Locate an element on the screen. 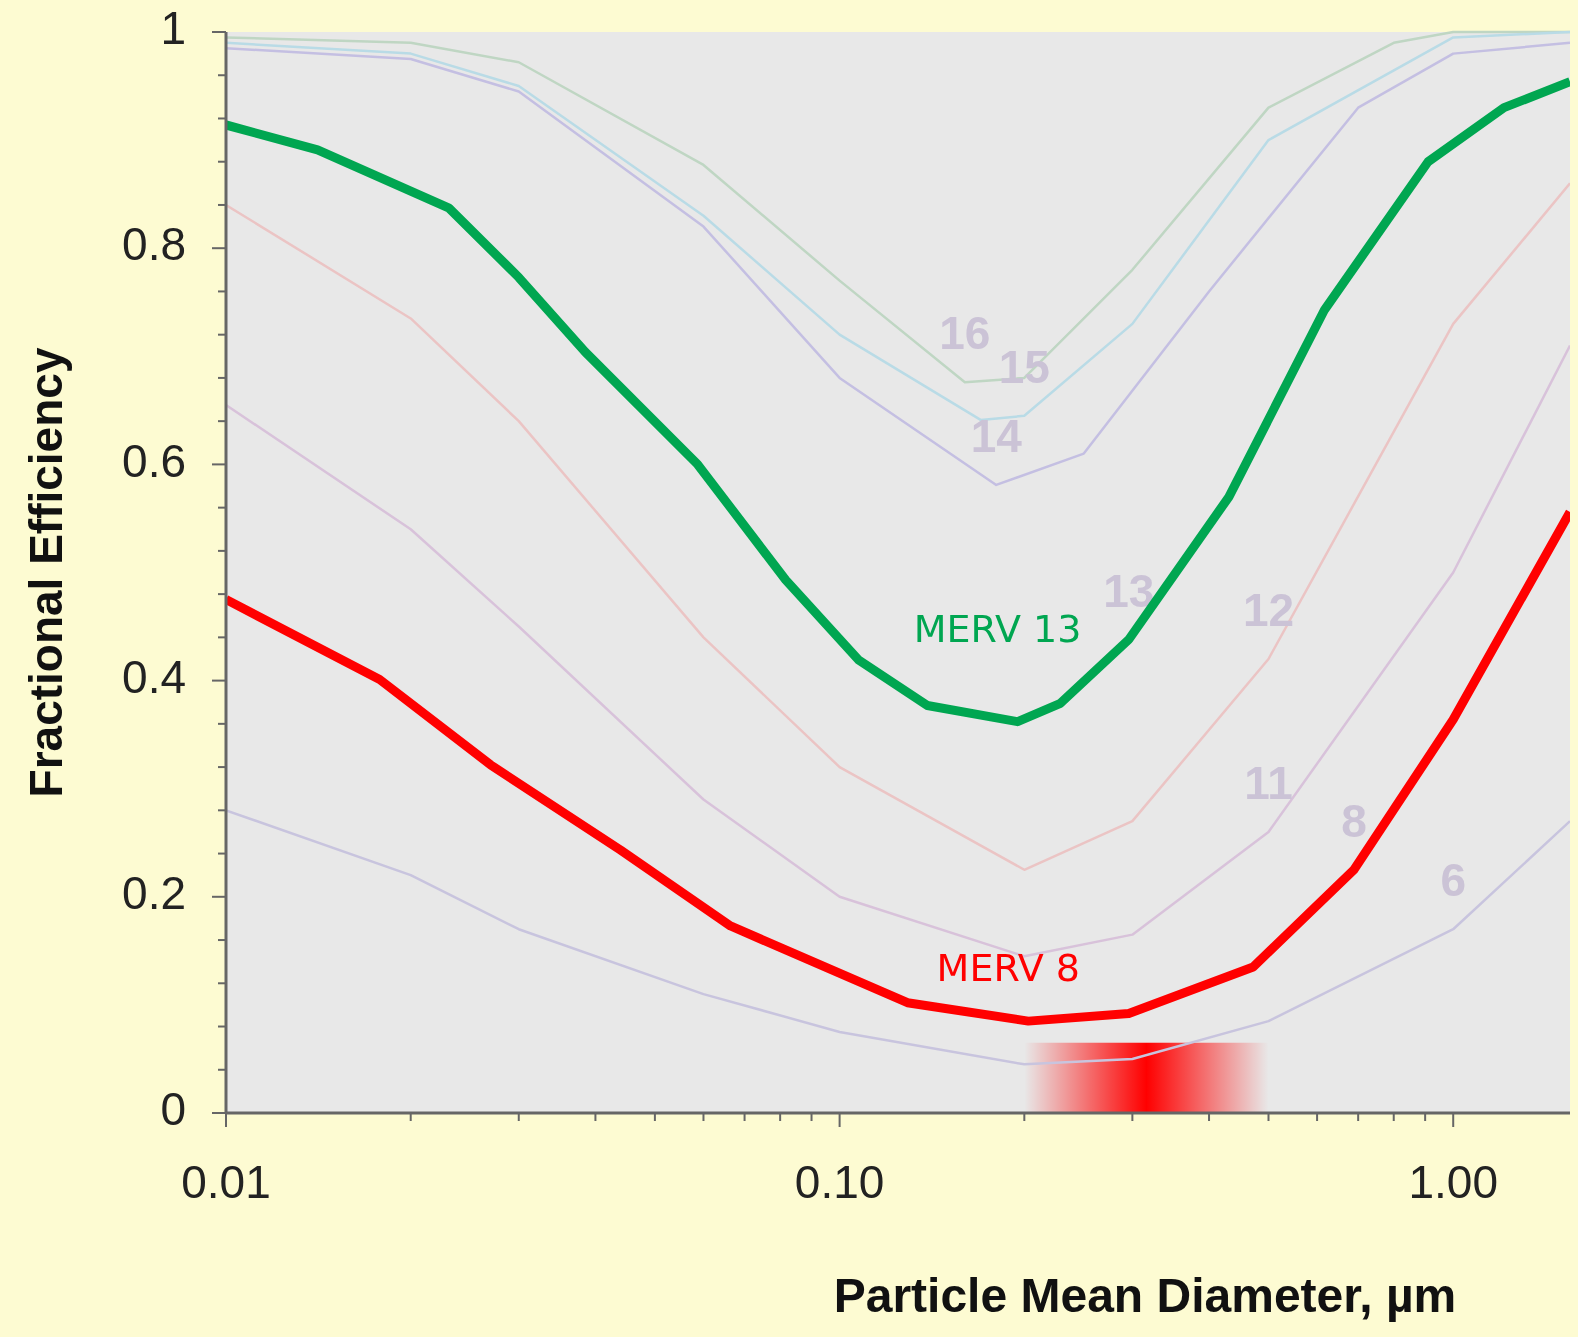  x-tick-label: 0.10 is located at coordinates (839, 1182).